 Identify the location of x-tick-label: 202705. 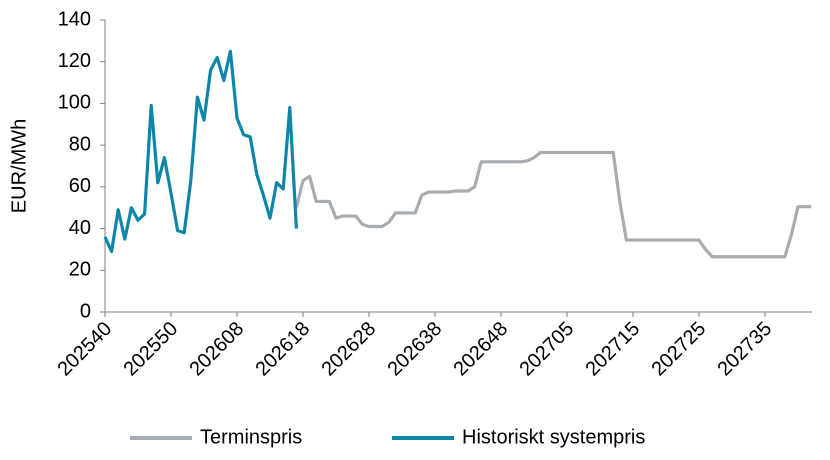
(547, 349).